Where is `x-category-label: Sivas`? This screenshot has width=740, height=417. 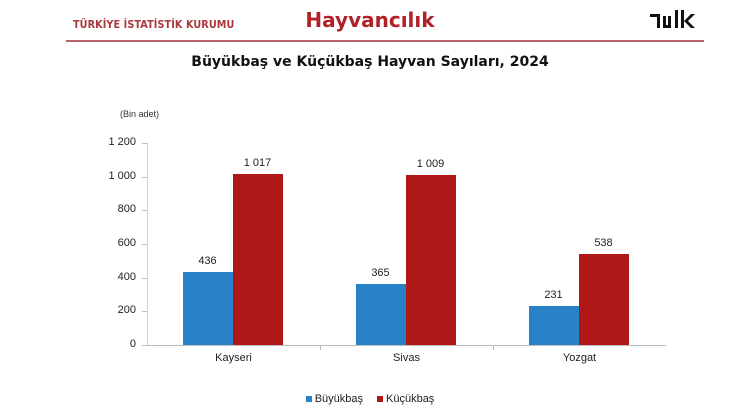 x-category-label: Sivas is located at coordinates (406, 358).